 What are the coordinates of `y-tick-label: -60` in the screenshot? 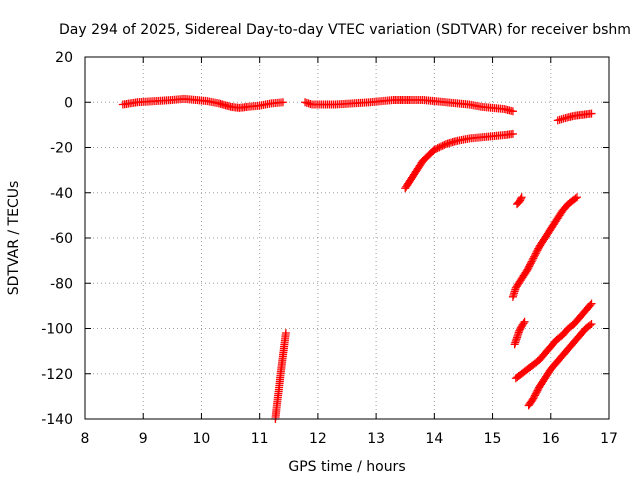 It's located at (61, 239).